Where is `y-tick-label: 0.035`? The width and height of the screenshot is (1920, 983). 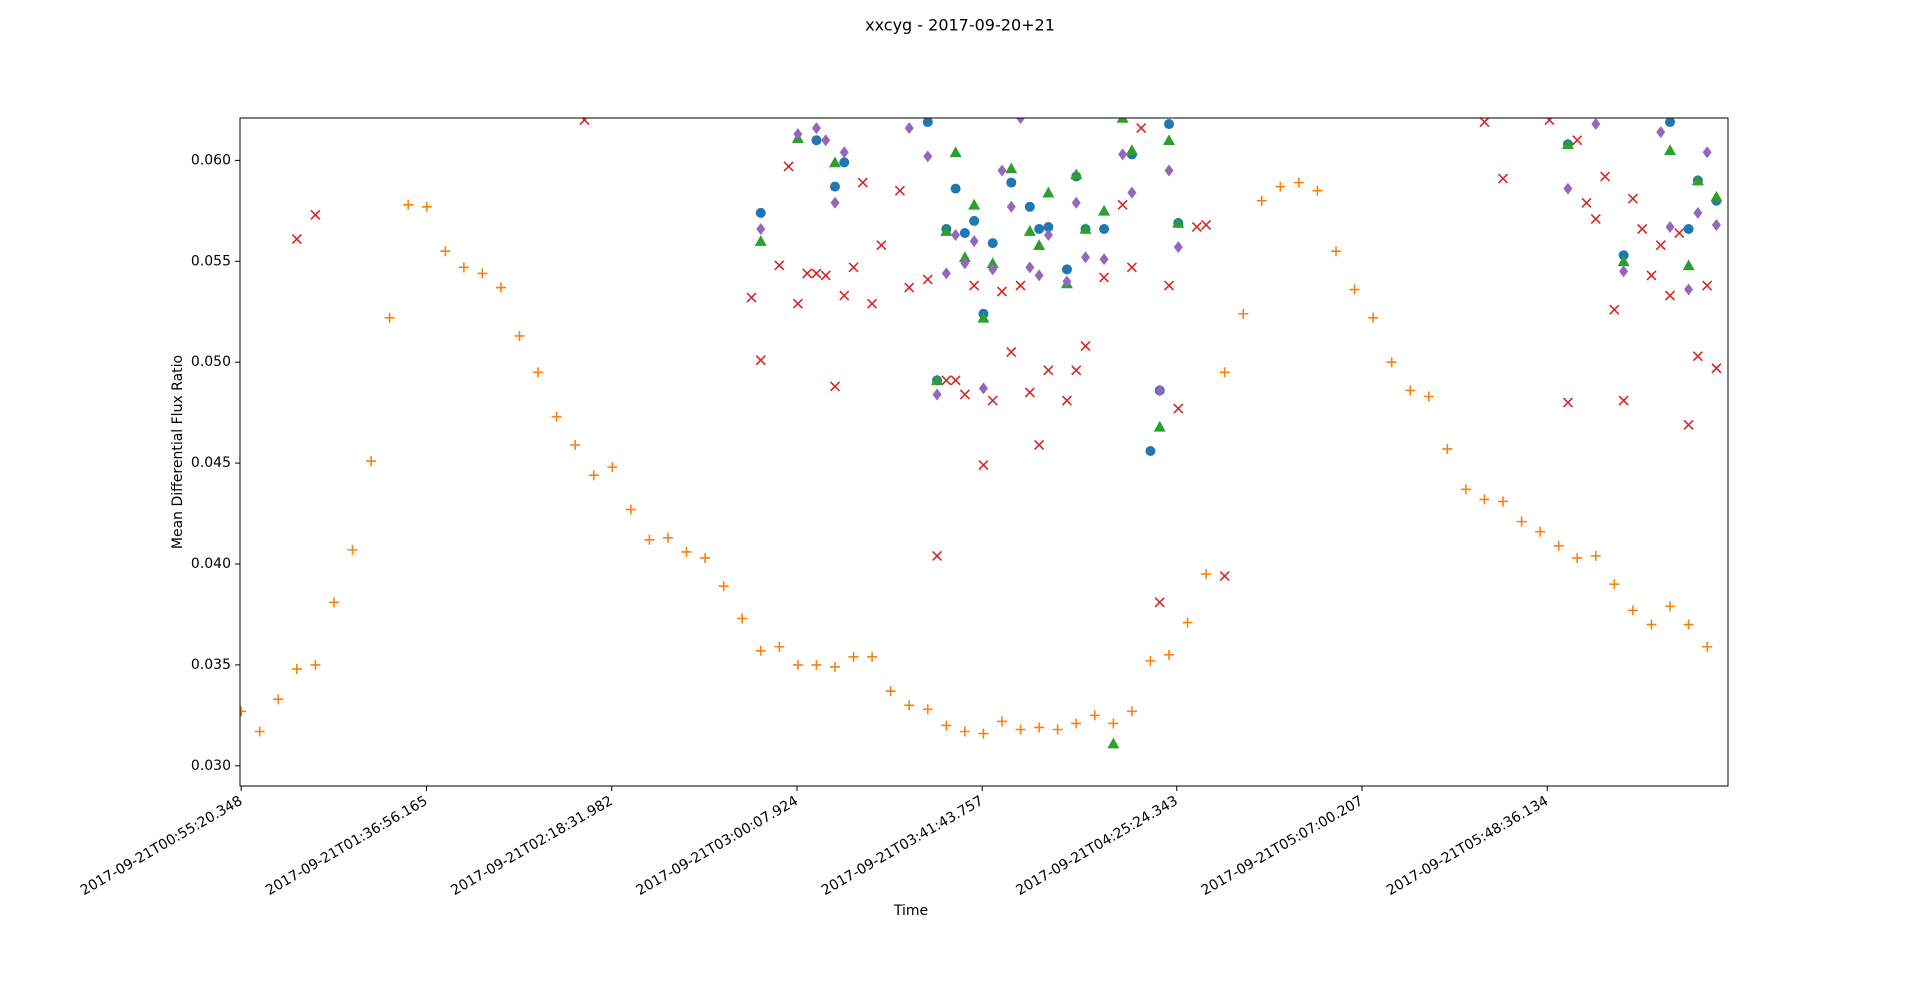 y-tick-label: 0.035 is located at coordinates (211, 665).